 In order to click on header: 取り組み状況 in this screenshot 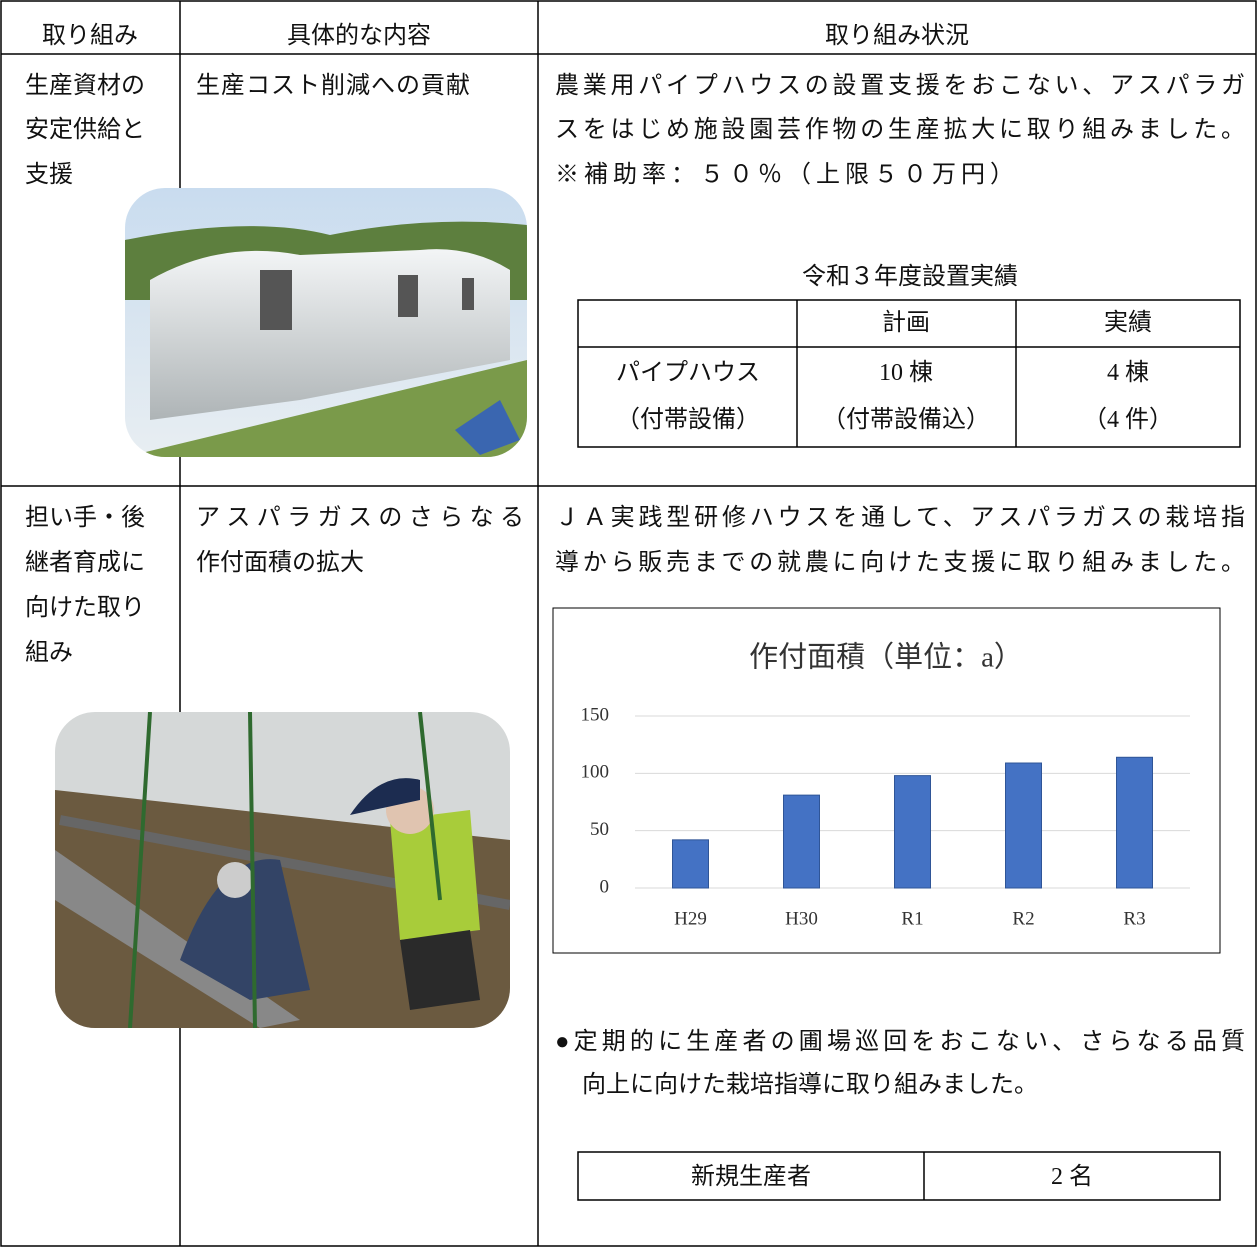, I will do `click(897, 36)`.